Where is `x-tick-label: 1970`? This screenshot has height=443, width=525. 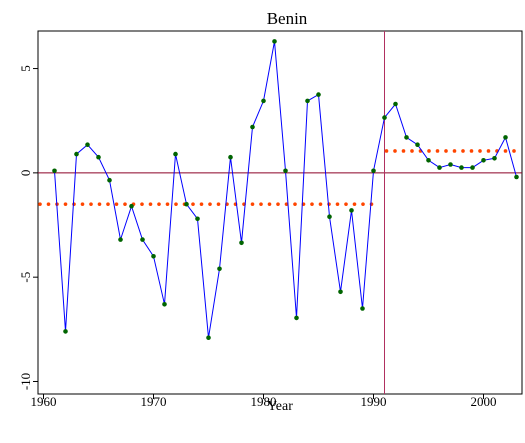 x-tick-label: 1970 is located at coordinates (154, 401).